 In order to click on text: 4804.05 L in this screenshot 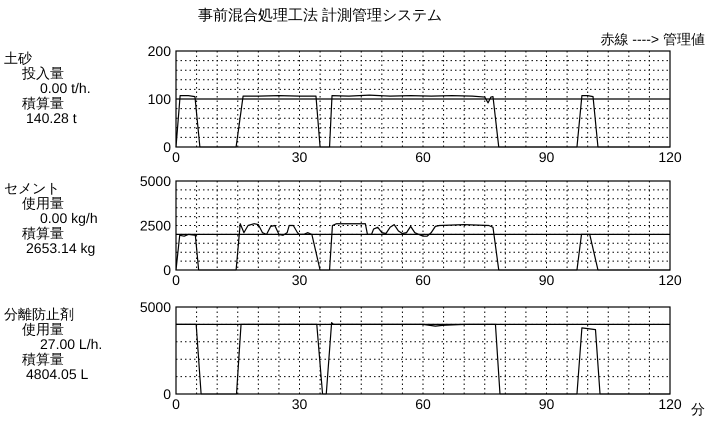, I will do `click(57, 374)`.